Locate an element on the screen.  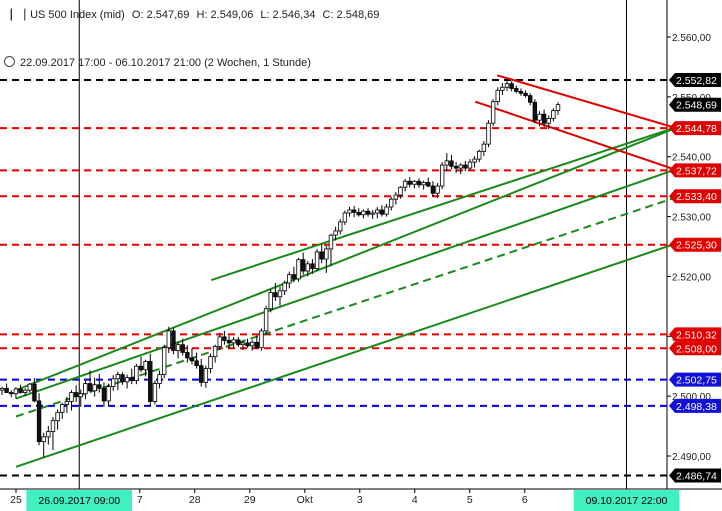
price-tick-label: 2.540,00 is located at coordinates (691, 158).